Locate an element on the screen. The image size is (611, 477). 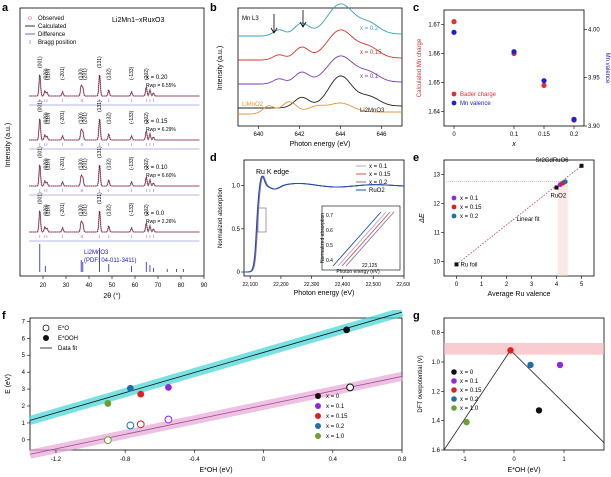
panel-f-xlabel: E*OH (eV) is located at coordinates (215, 470).